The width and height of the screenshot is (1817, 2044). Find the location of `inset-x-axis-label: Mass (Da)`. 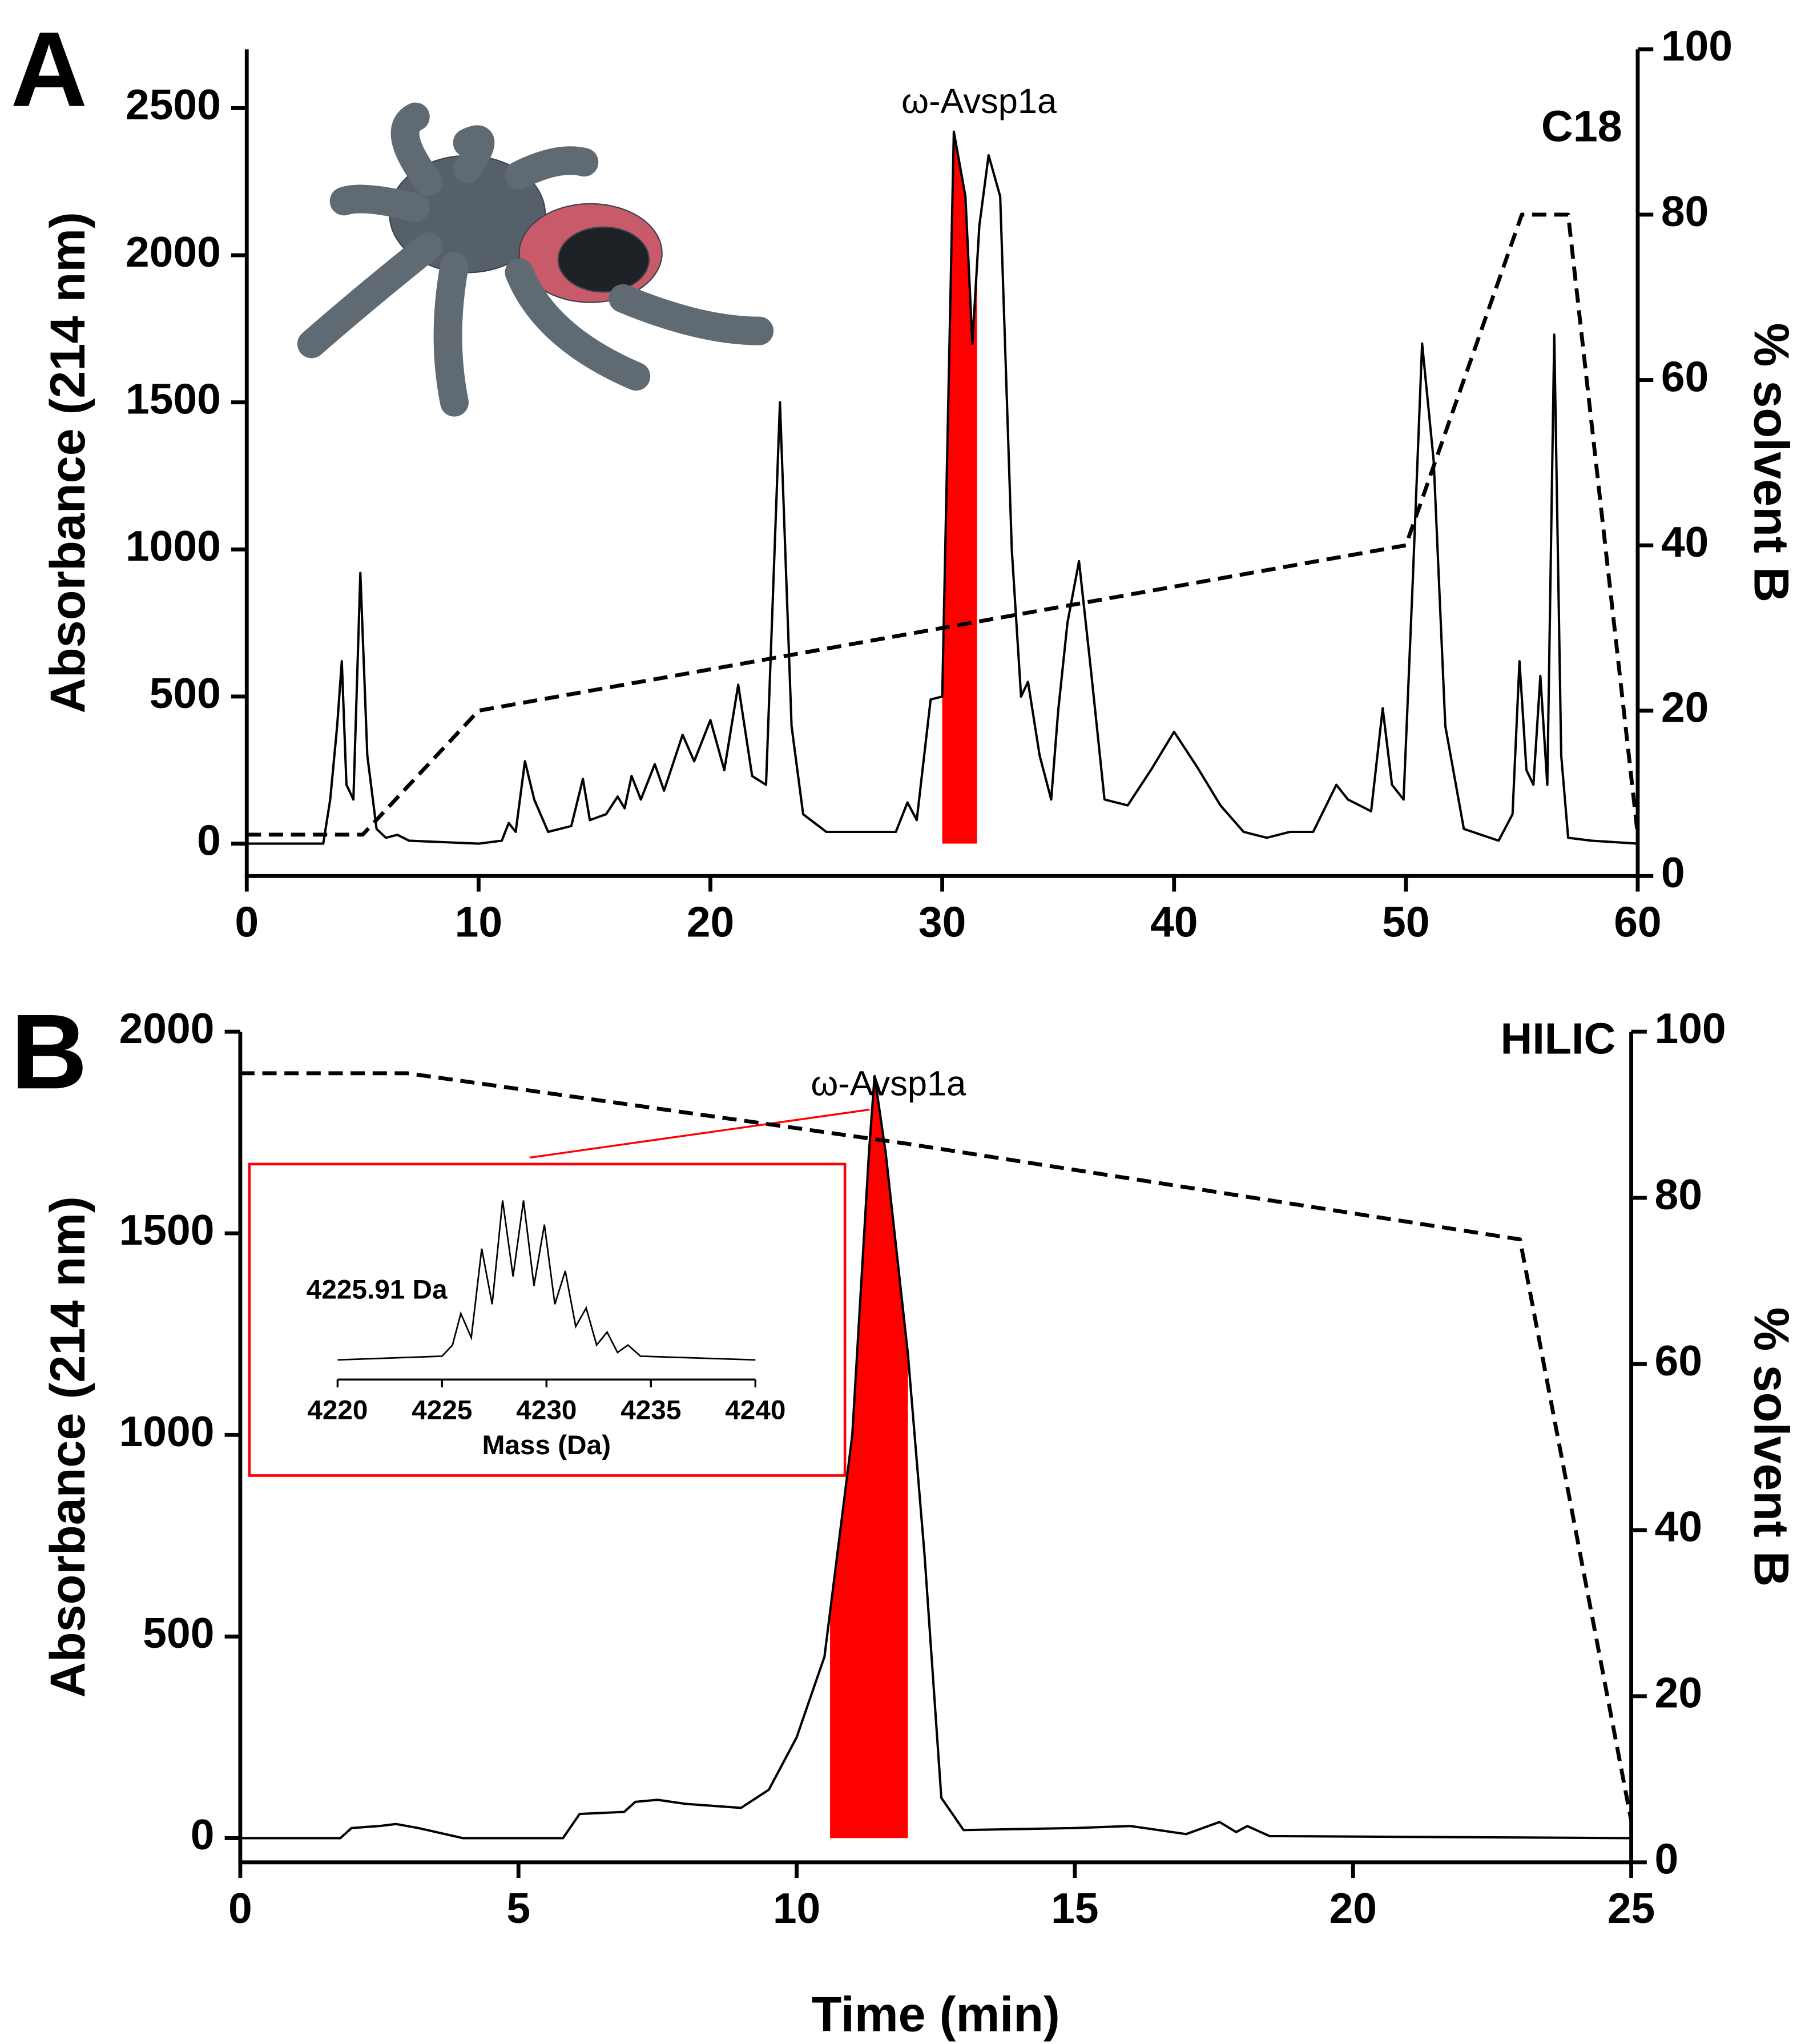

inset-x-axis-label: Mass (Da) is located at coordinates (546, 1445).